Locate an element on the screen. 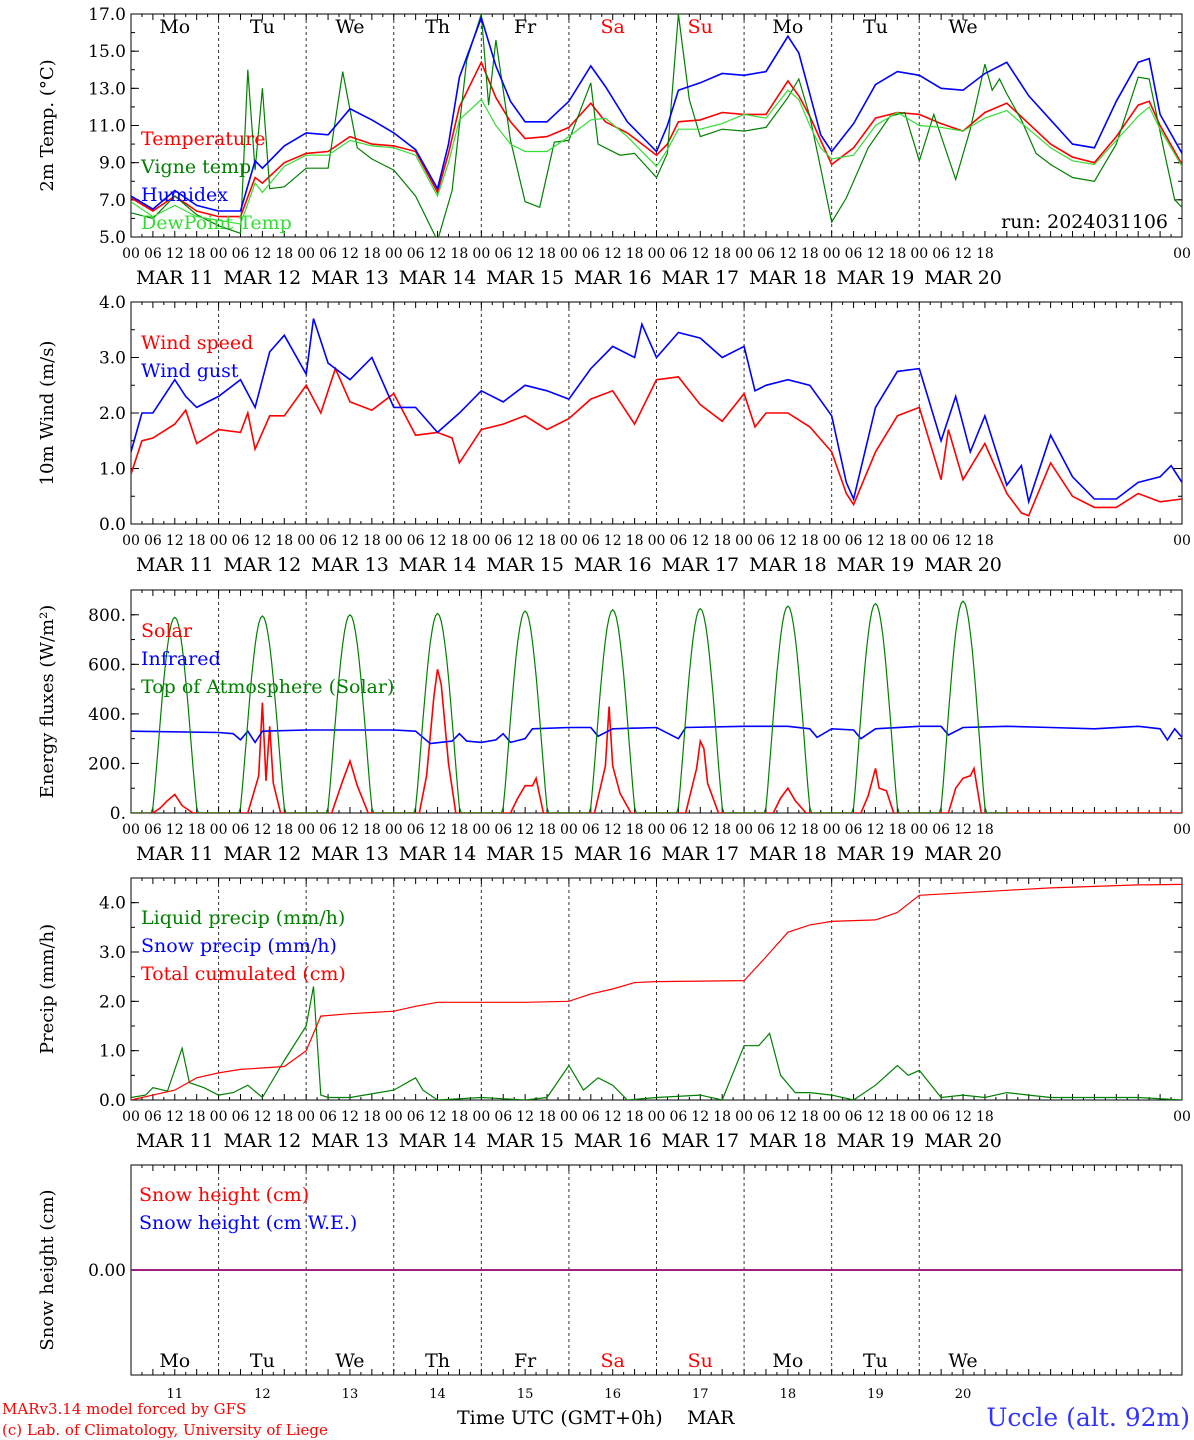  date-label: MAR 13 is located at coordinates (350, 278).